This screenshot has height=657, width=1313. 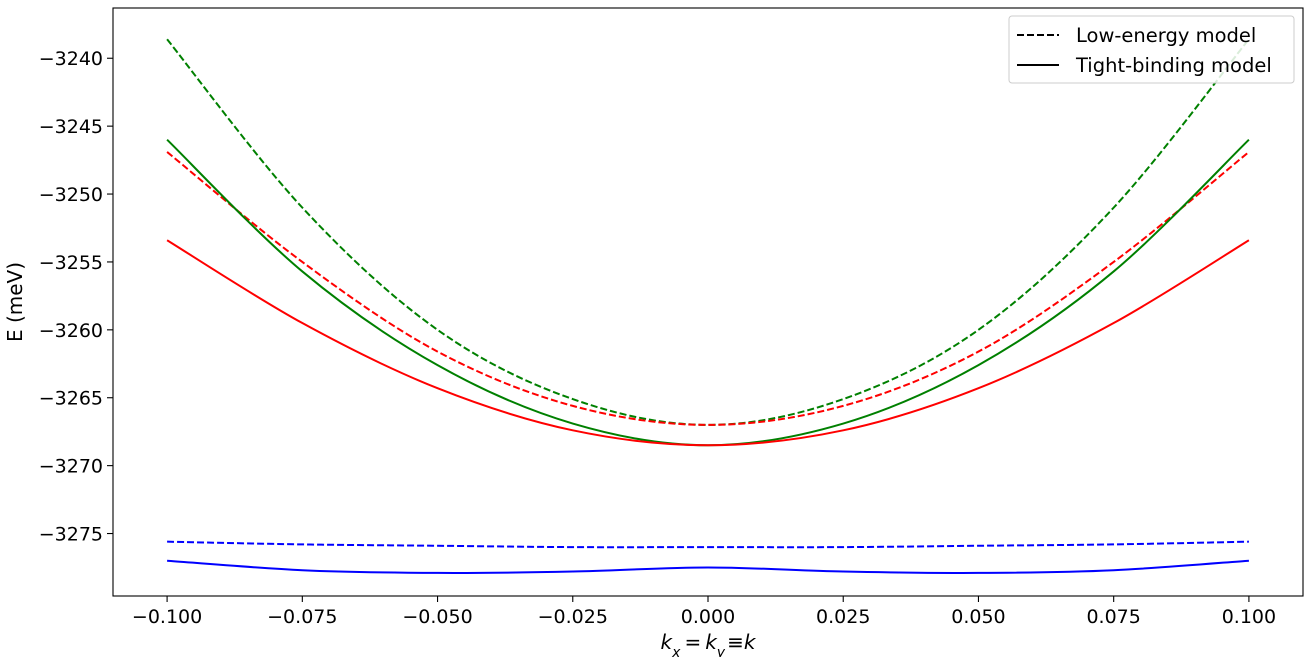 What do you see at coordinates (1249, 617) in the screenshot?
I see `x-tick-label: 0.100` at bounding box center [1249, 617].